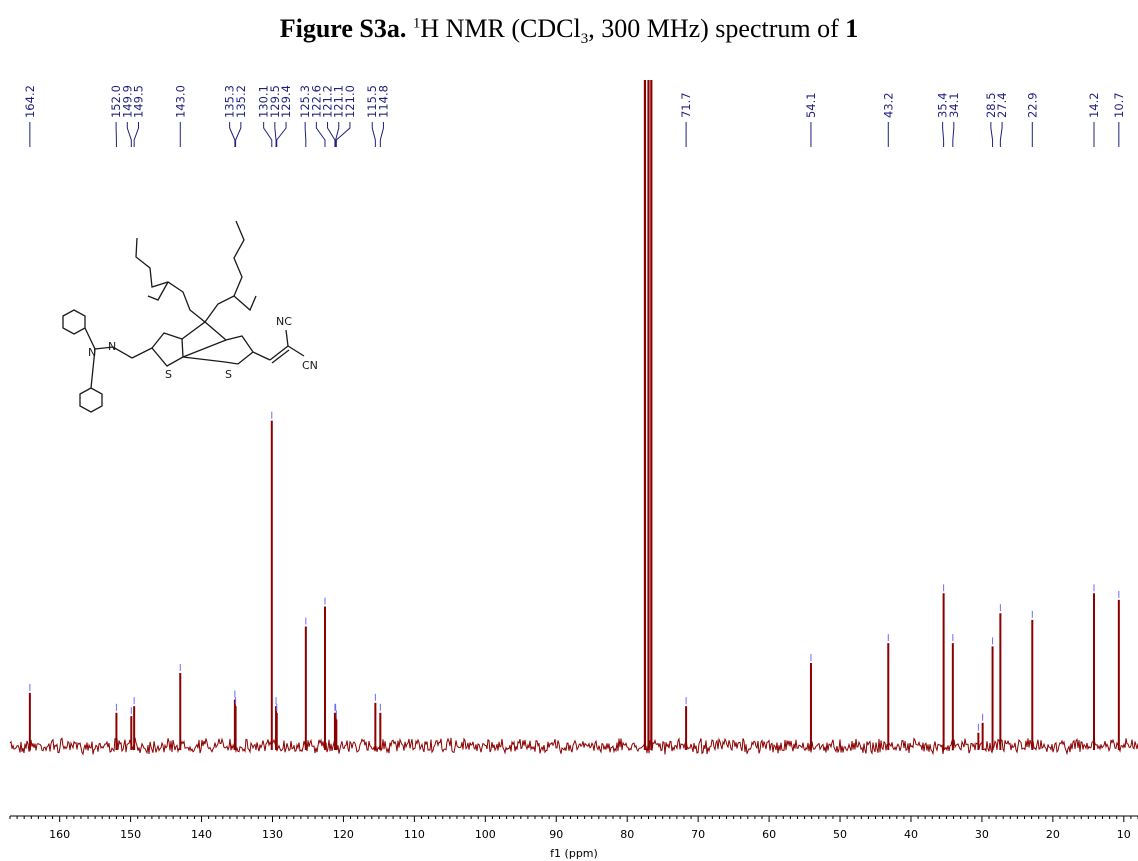  Describe the element at coordinates (350, 101) in the screenshot. I see `peak-label: 121.0` at that location.